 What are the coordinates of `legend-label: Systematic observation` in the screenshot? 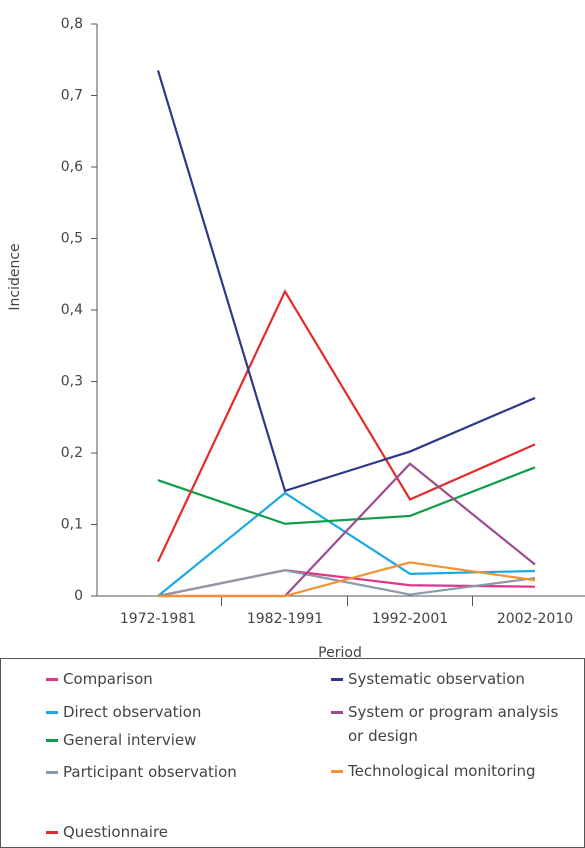 It's located at (436, 679).